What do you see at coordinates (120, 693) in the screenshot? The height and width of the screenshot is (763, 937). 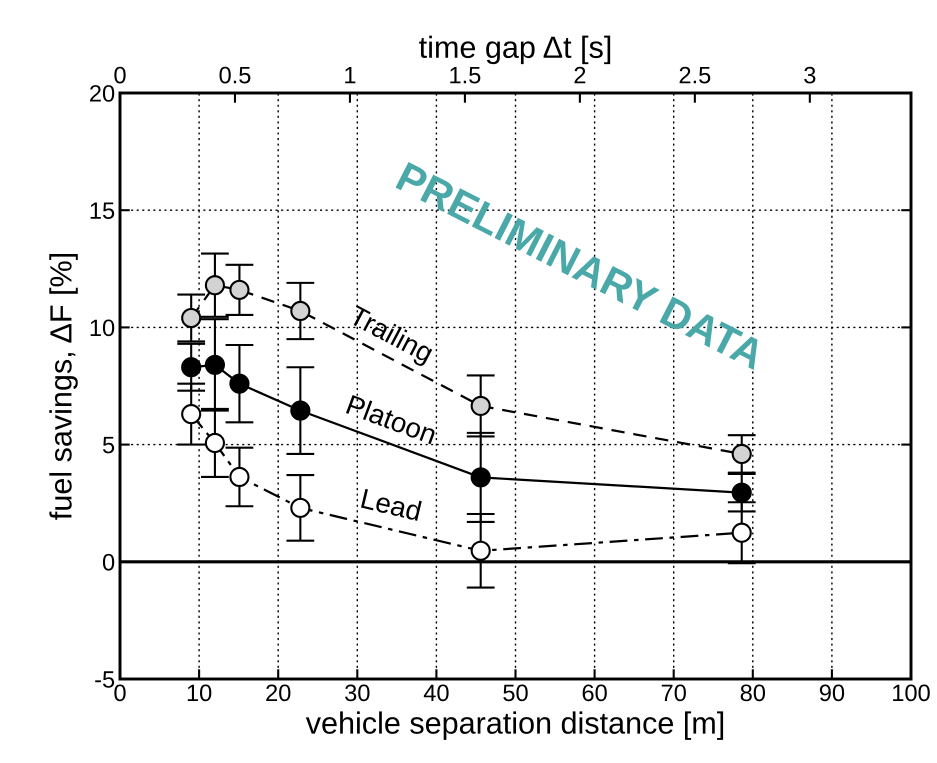 I see `x-tick-label: 0` at bounding box center [120, 693].